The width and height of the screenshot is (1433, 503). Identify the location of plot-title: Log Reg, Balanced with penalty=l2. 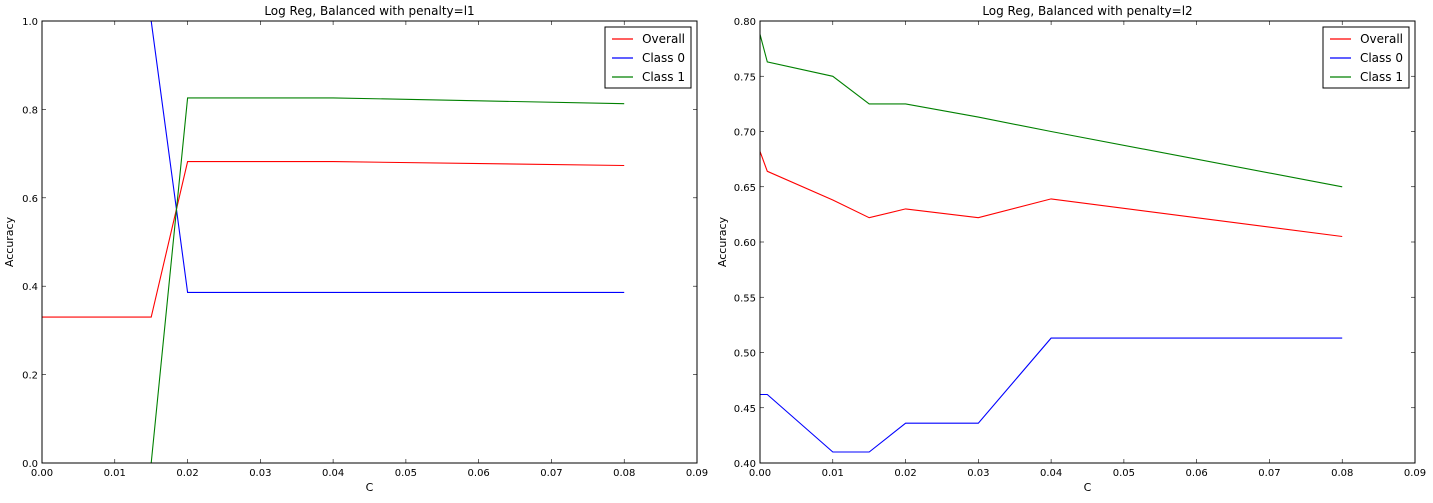
(1087, 11).